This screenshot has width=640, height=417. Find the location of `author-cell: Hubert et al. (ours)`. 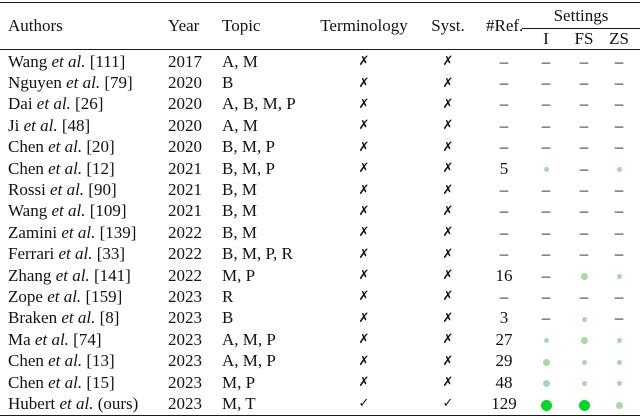

author-cell: Hubert et al. (ours) is located at coordinates (80, 404).